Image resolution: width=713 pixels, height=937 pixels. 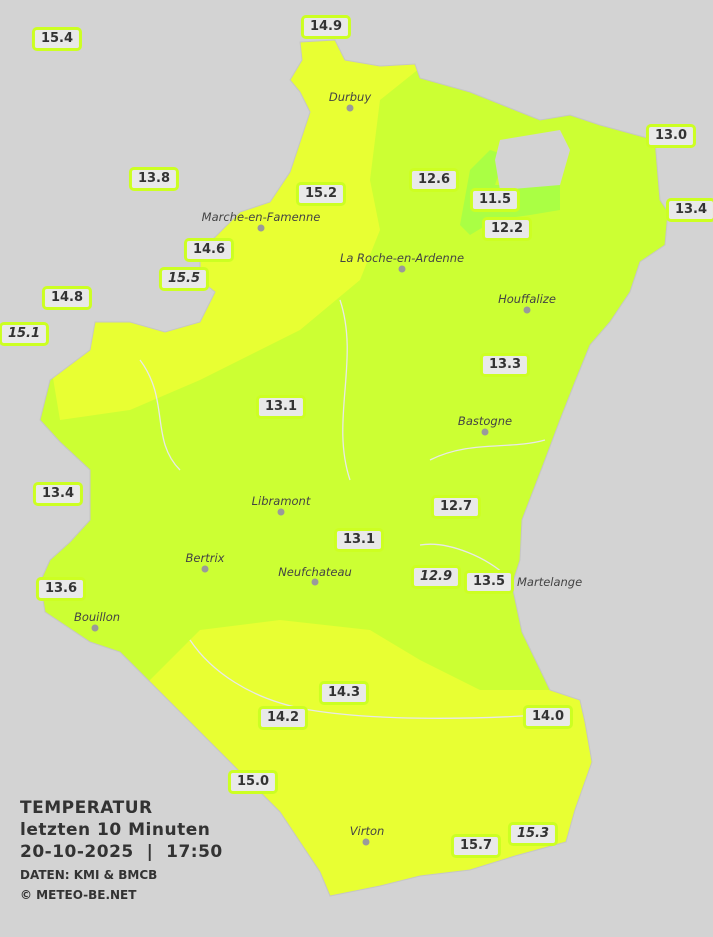 What do you see at coordinates (154, 179) in the screenshot?
I see `reading-label: 13.8` at bounding box center [154, 179].